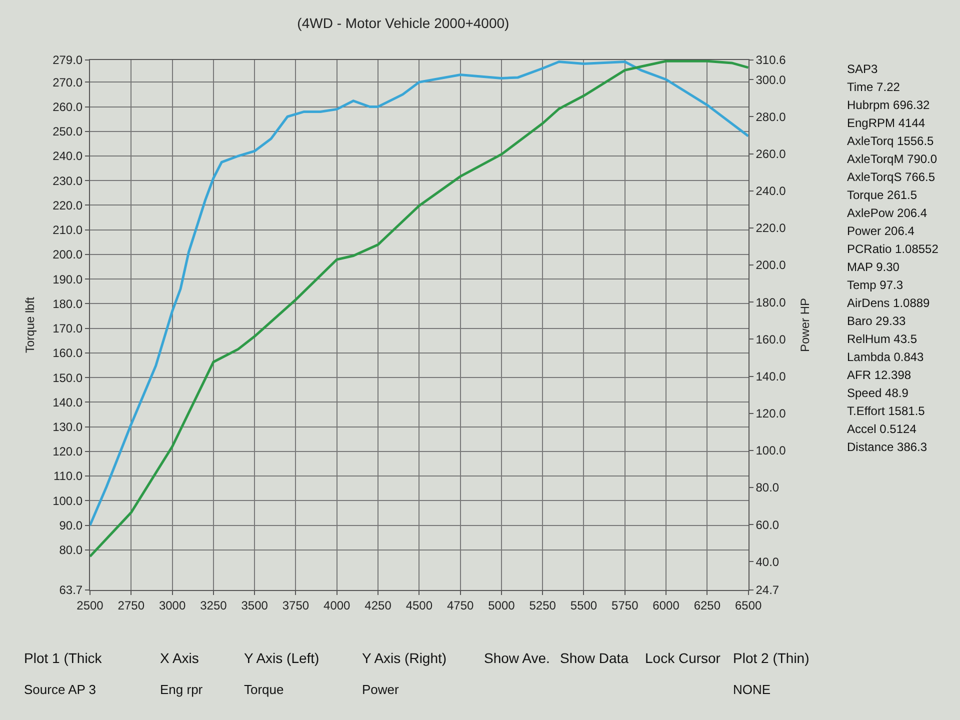  What do you see at coordinates (771, 413) in the screenshot?
I see `y2-tick-label: 120.0` at bounding box center [771, 413].